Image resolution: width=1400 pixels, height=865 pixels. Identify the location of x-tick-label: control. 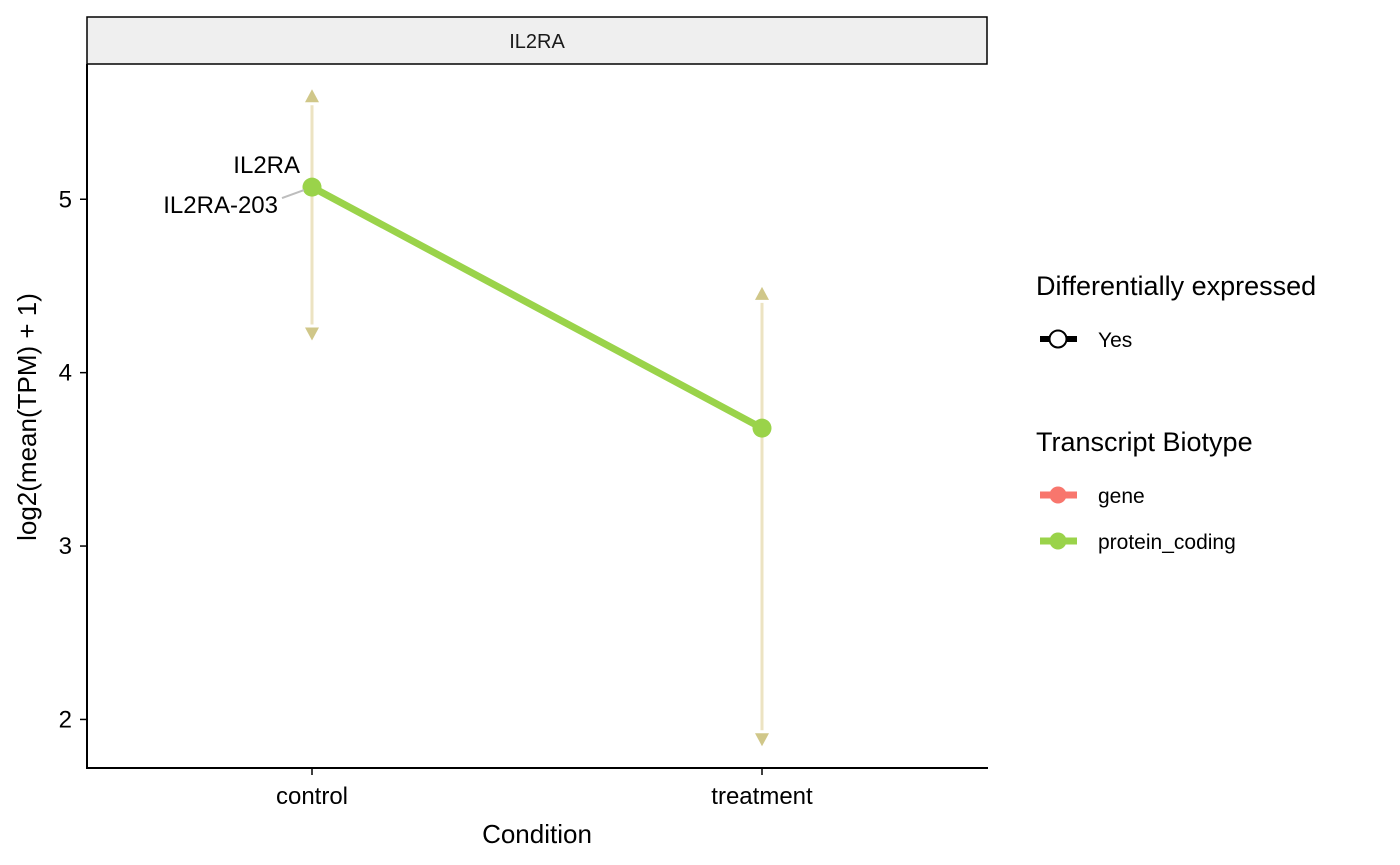
(312, 796).